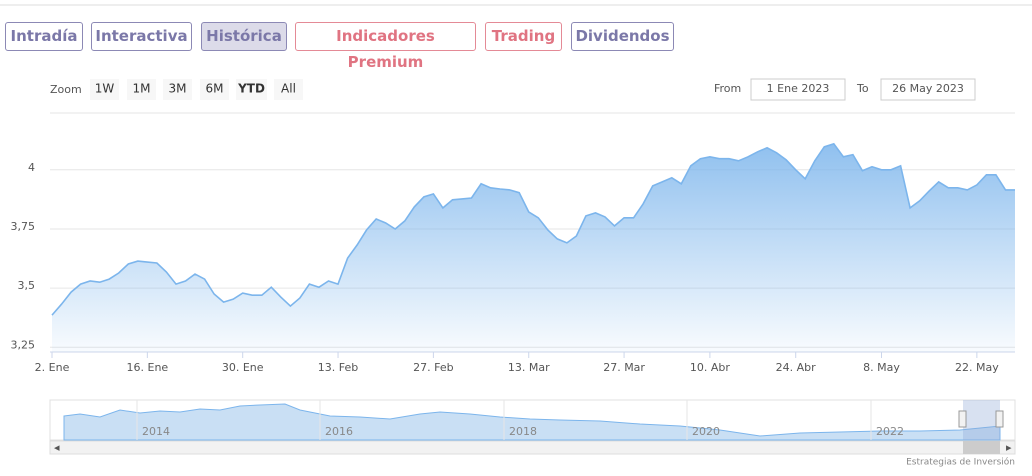  What do you see at coordinates (243, 367) in the screenshot?
I see `x-tick-label: 30. Ene` at bounding box center [243, 367].